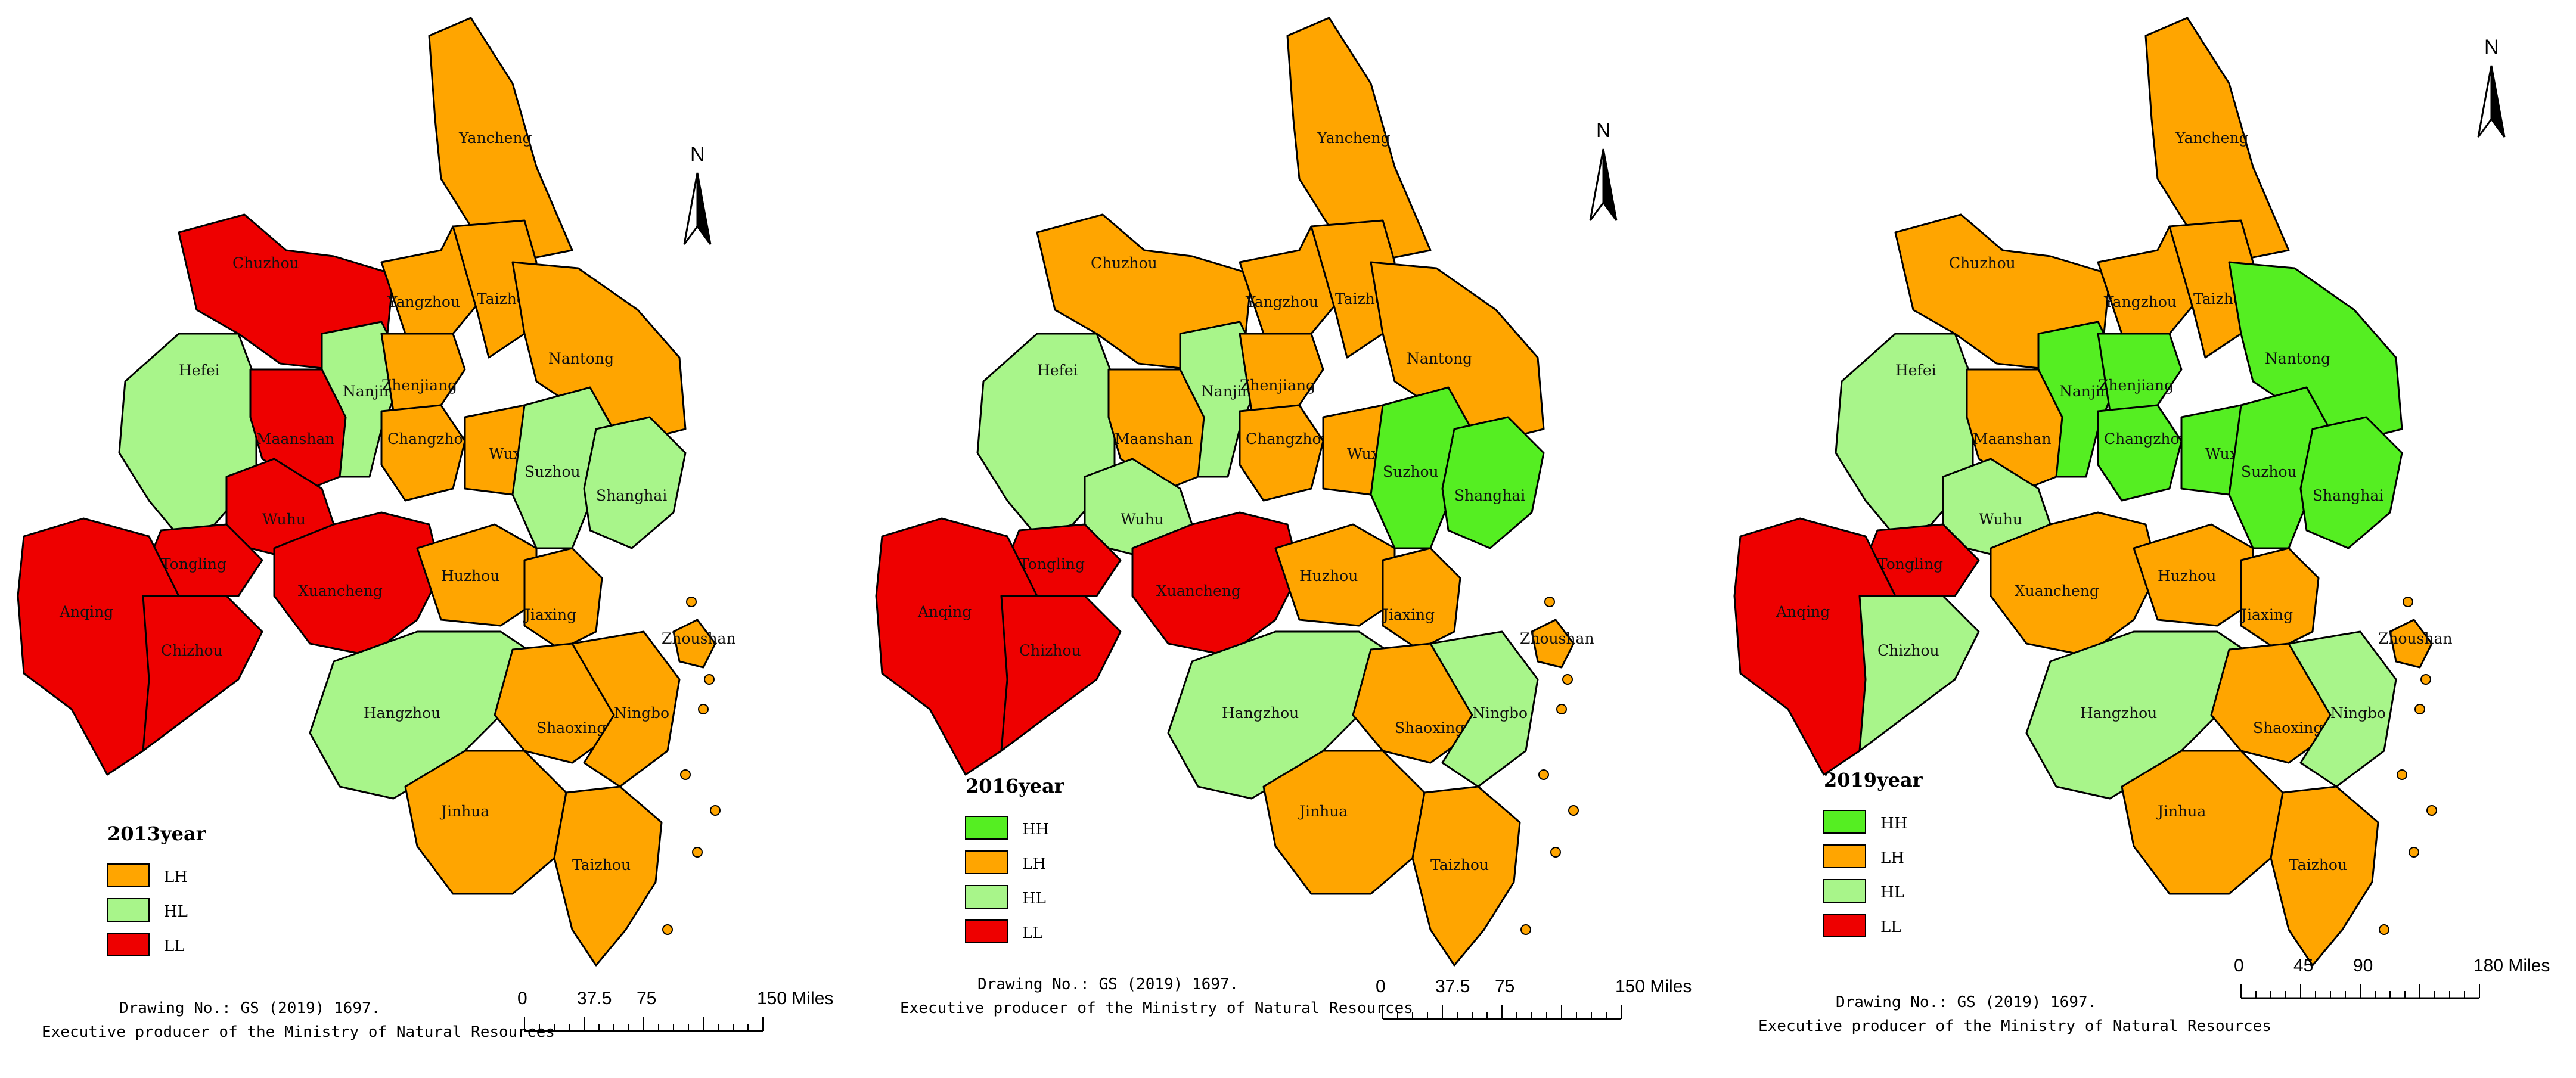 This screenshot has width=2576, height=1078. I want to click on city-label-changzhou: Changzhou, so click(1289, 439).